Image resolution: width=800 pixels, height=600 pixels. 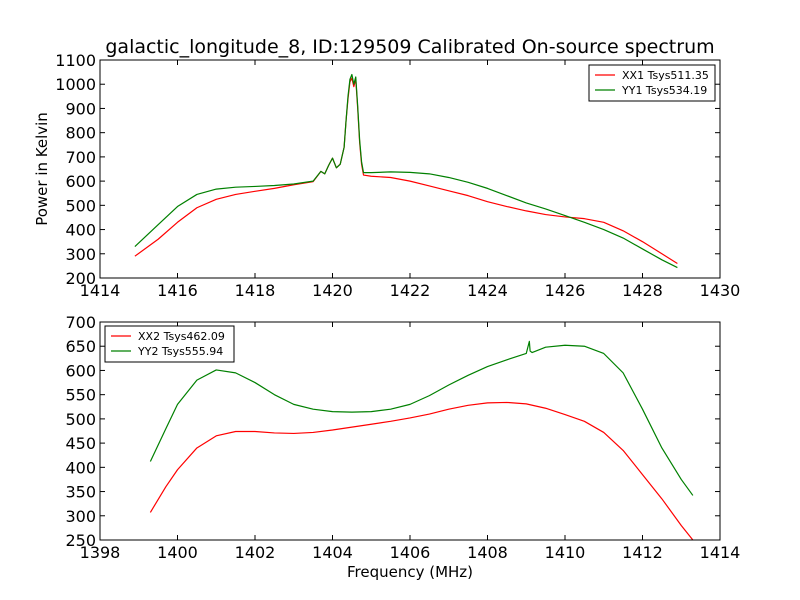 I want to click on y-tick-label: 350, so click(x=80, y=492).